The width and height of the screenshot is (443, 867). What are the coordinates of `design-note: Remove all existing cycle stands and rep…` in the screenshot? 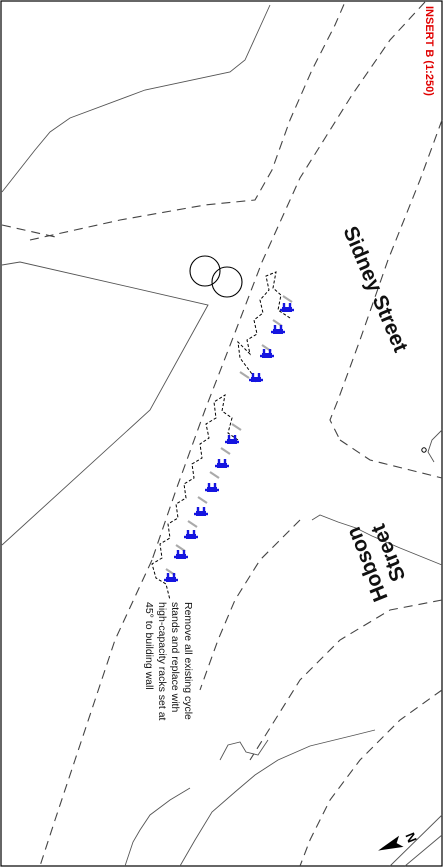 It's located at (168, 661).